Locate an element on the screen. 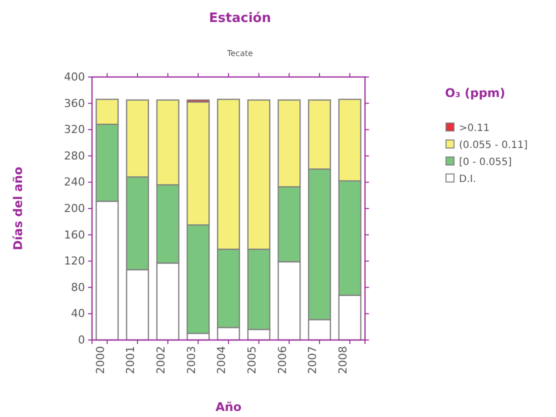  x-tick-label: 2007 is located at coordinates (313, 360).